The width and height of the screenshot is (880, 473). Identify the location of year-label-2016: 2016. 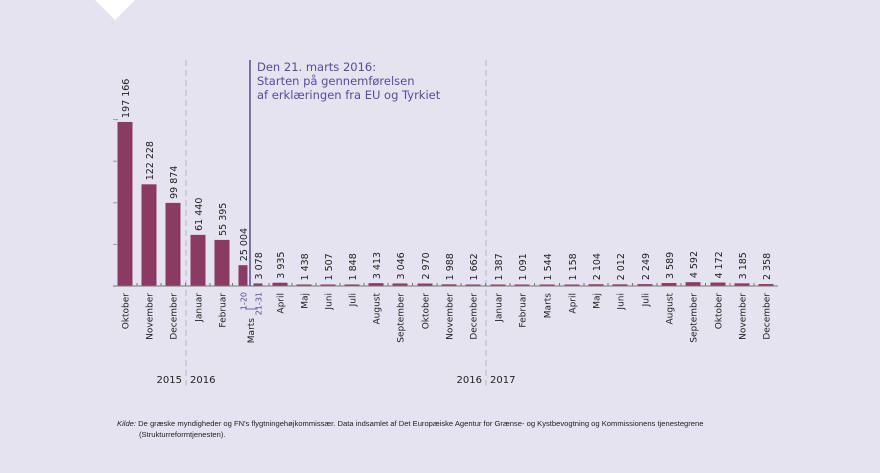
(202, 380).